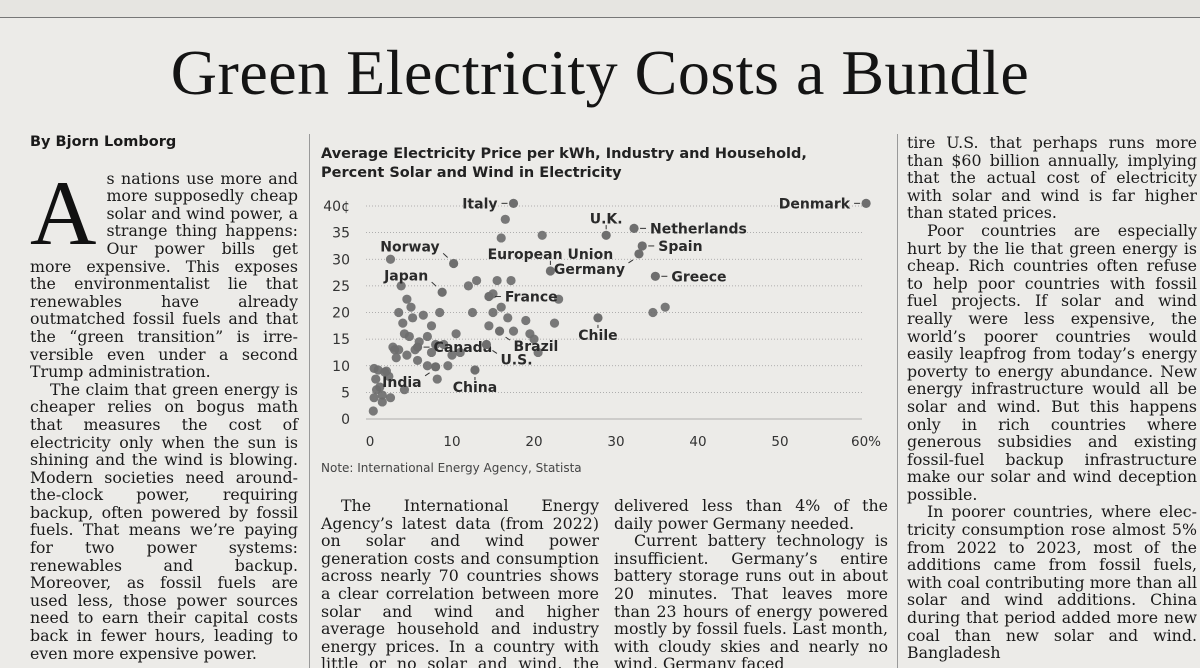 This screenshot has height=668, width=1200. I want to click on point-label: European Union, so click(551, 255).